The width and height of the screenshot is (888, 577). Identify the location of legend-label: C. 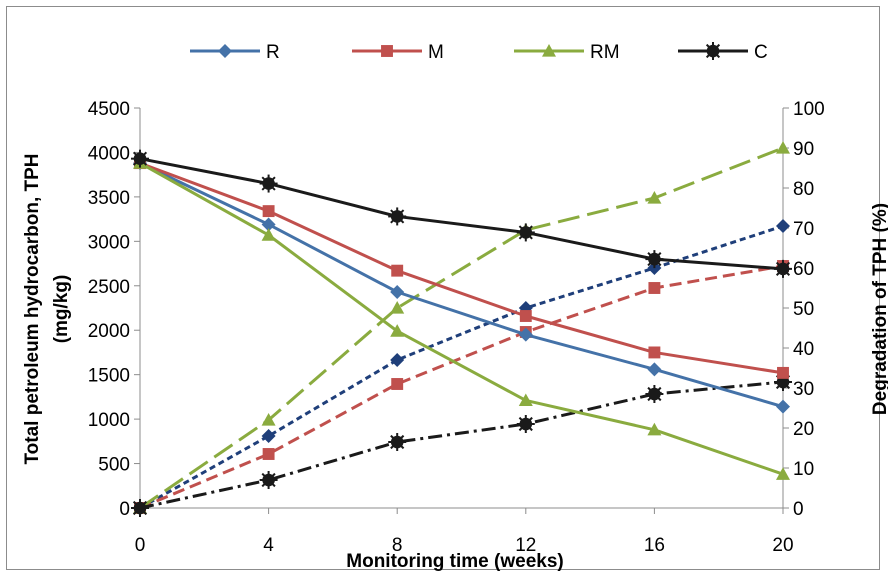
(761, 52).